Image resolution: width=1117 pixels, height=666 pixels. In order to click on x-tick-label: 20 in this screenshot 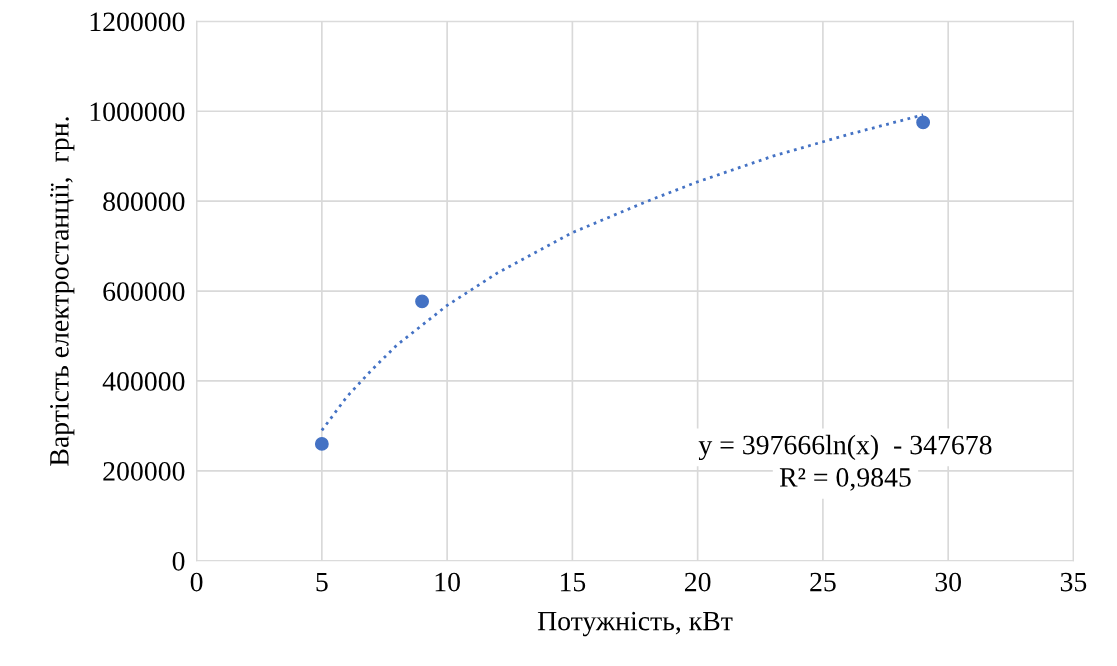, I will do `click(697, 582)`.